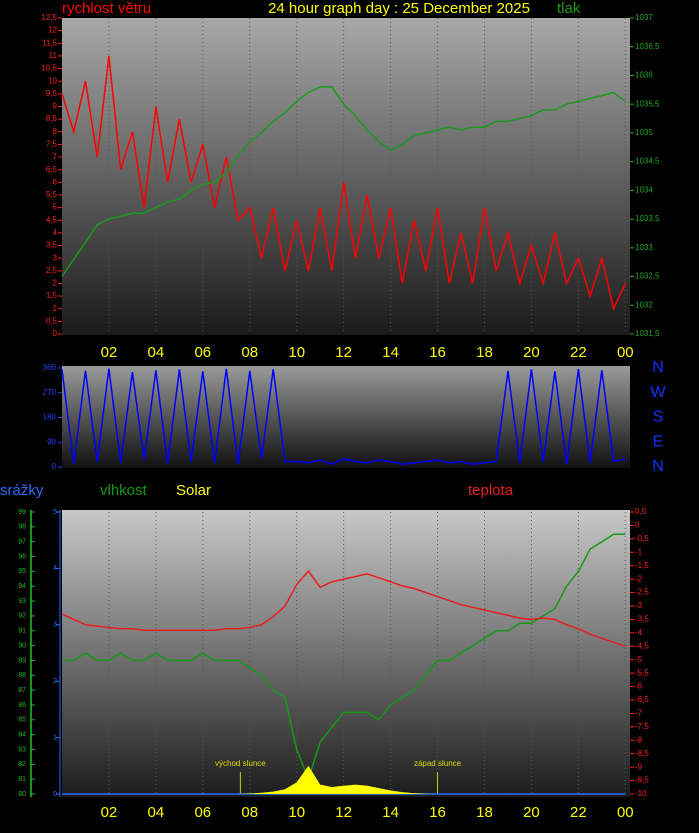 Image resolution: width=699 pixels, height=833 pixels. Describe the element at coordinates (390, 812) in the screenshot. I see `x-tick-label: 14` at that location.